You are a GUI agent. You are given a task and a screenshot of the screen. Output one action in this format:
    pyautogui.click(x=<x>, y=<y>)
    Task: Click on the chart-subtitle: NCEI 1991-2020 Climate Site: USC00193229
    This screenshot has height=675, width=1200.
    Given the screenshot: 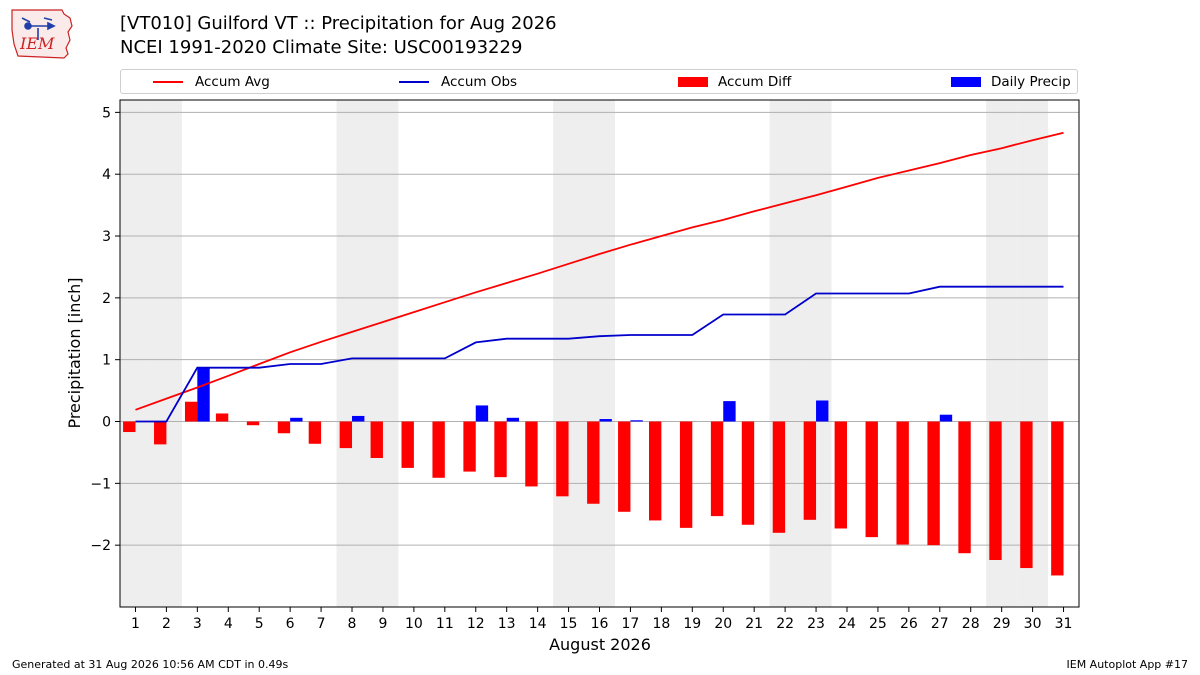 What is the action you would take?
    pyautogui.click(x=321, y=47)
    